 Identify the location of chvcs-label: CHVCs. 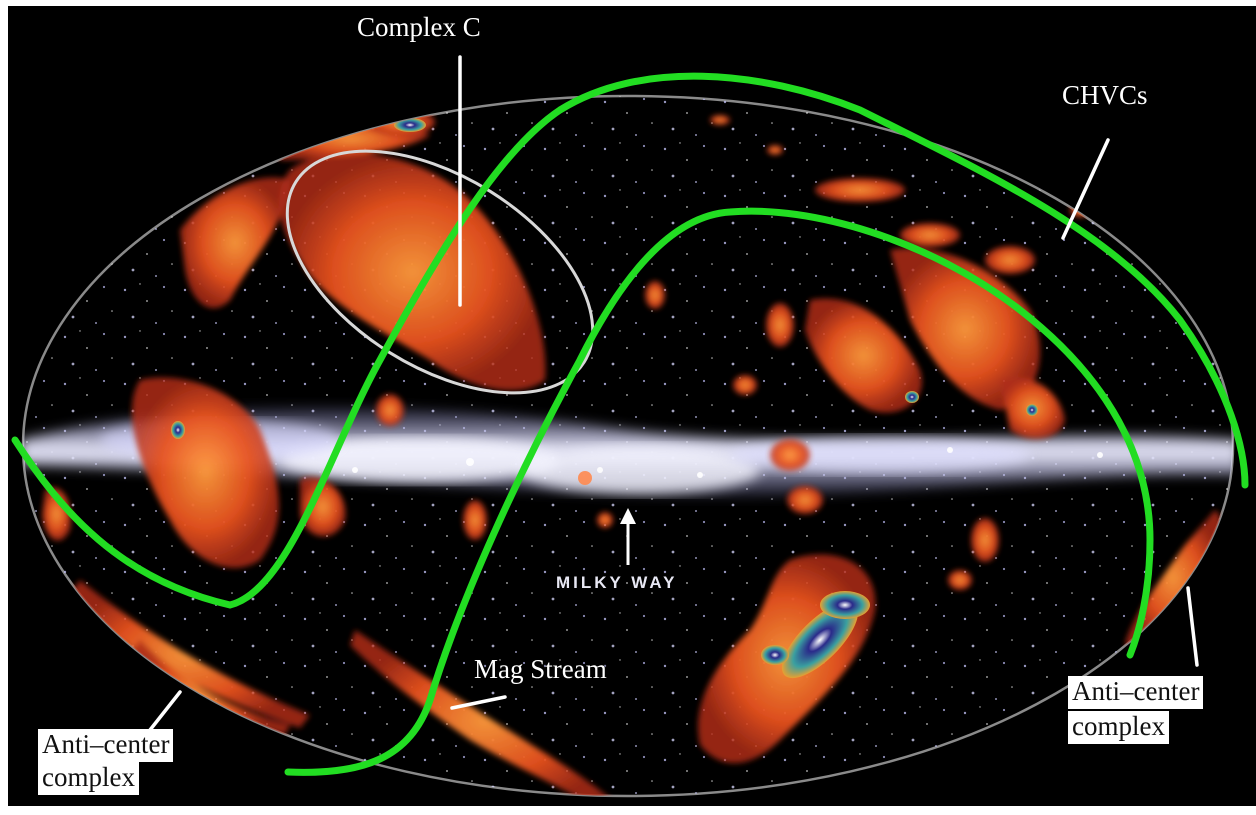
(1105, 95).